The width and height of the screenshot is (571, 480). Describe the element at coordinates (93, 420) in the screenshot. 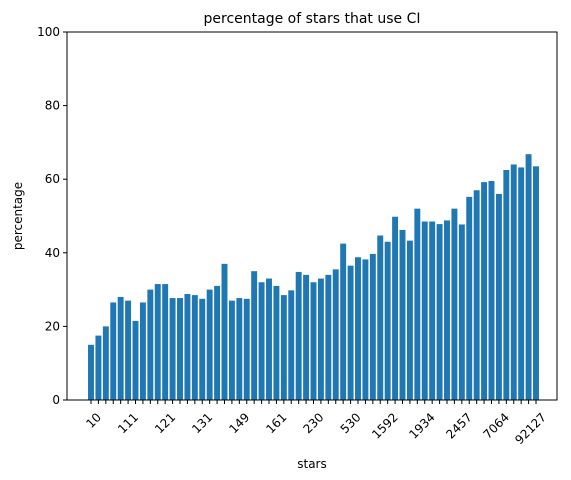

I see `x-tick-label: 10` at that location.